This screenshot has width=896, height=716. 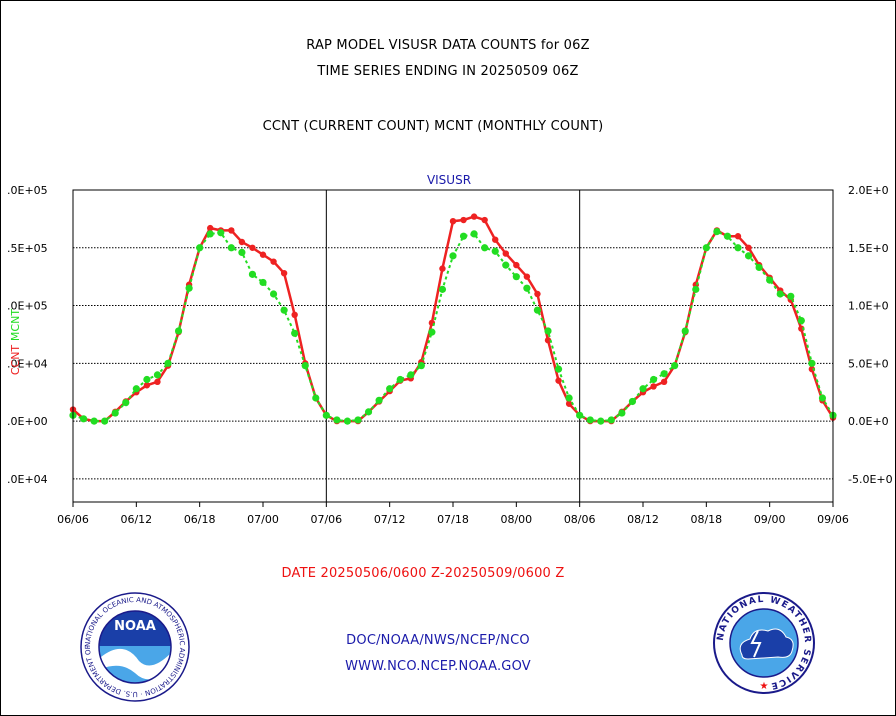 I want to click on x-tick-label: 08/06, so click(x=580, y=519).